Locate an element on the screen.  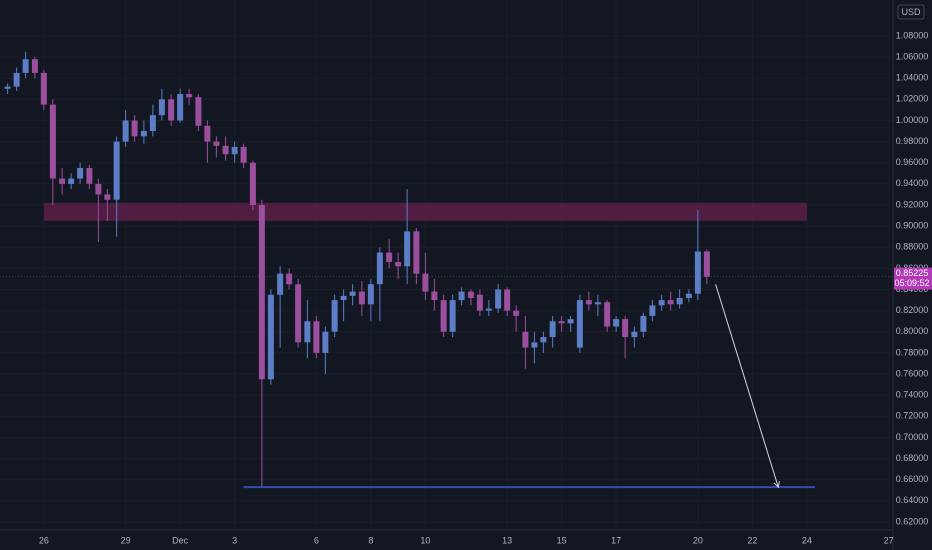
y-tick-label: 0.72000 is located at coordinates (912, 416).